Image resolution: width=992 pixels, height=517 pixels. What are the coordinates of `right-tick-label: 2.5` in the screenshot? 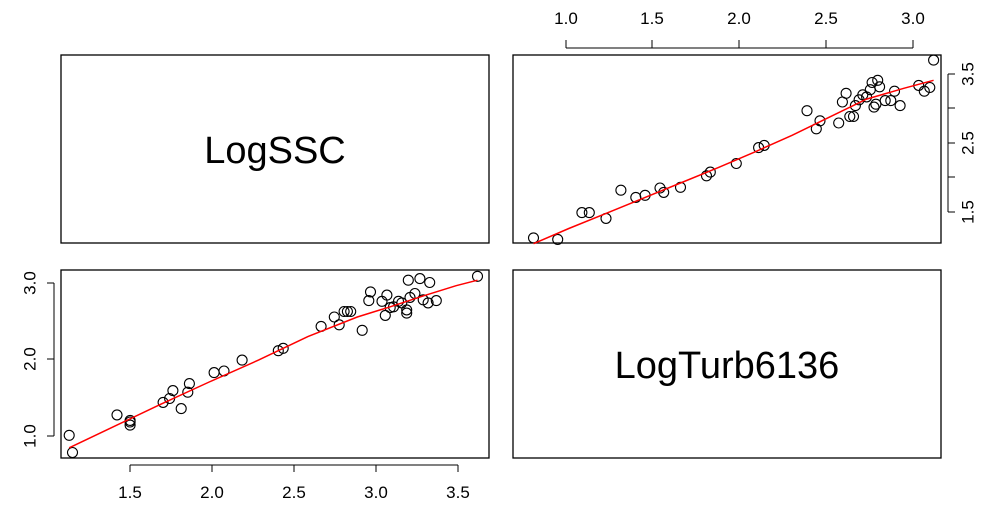 It's located at (967, 143).